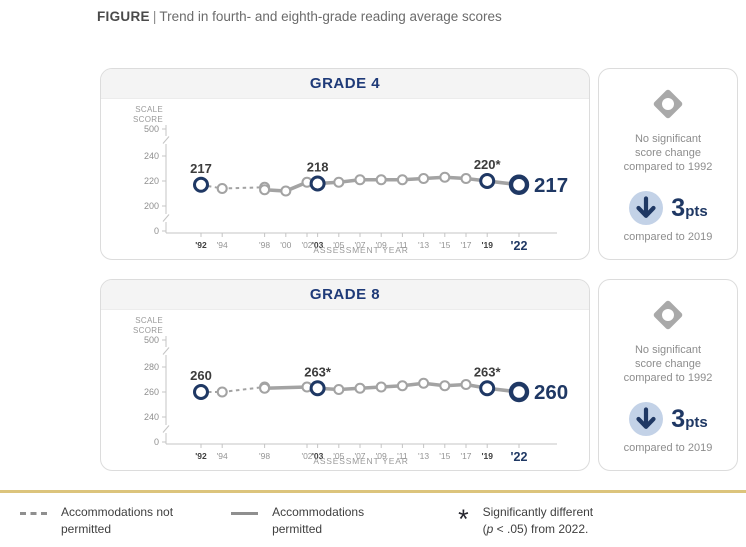  Describe the element at coordinates (233, 389) in the screenshot. I see `trend-line-dashed` at that location.